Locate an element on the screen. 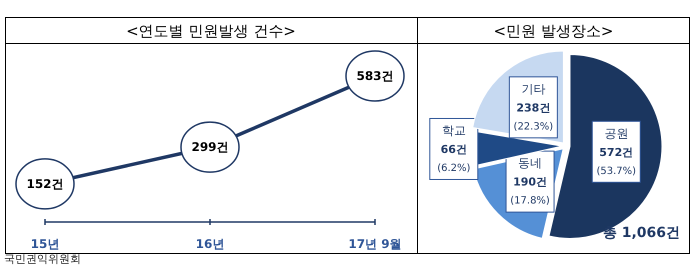 Image resolution: width=700 pixels, height=265 pixels. x-tick-label: 16년 is located at coordinates (210, 244).